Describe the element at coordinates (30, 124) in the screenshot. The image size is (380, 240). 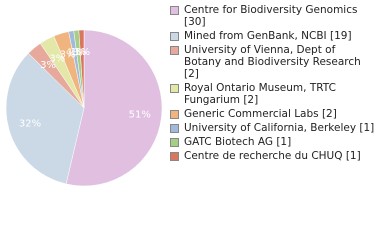
I see `slice-label: 32%` at that location.